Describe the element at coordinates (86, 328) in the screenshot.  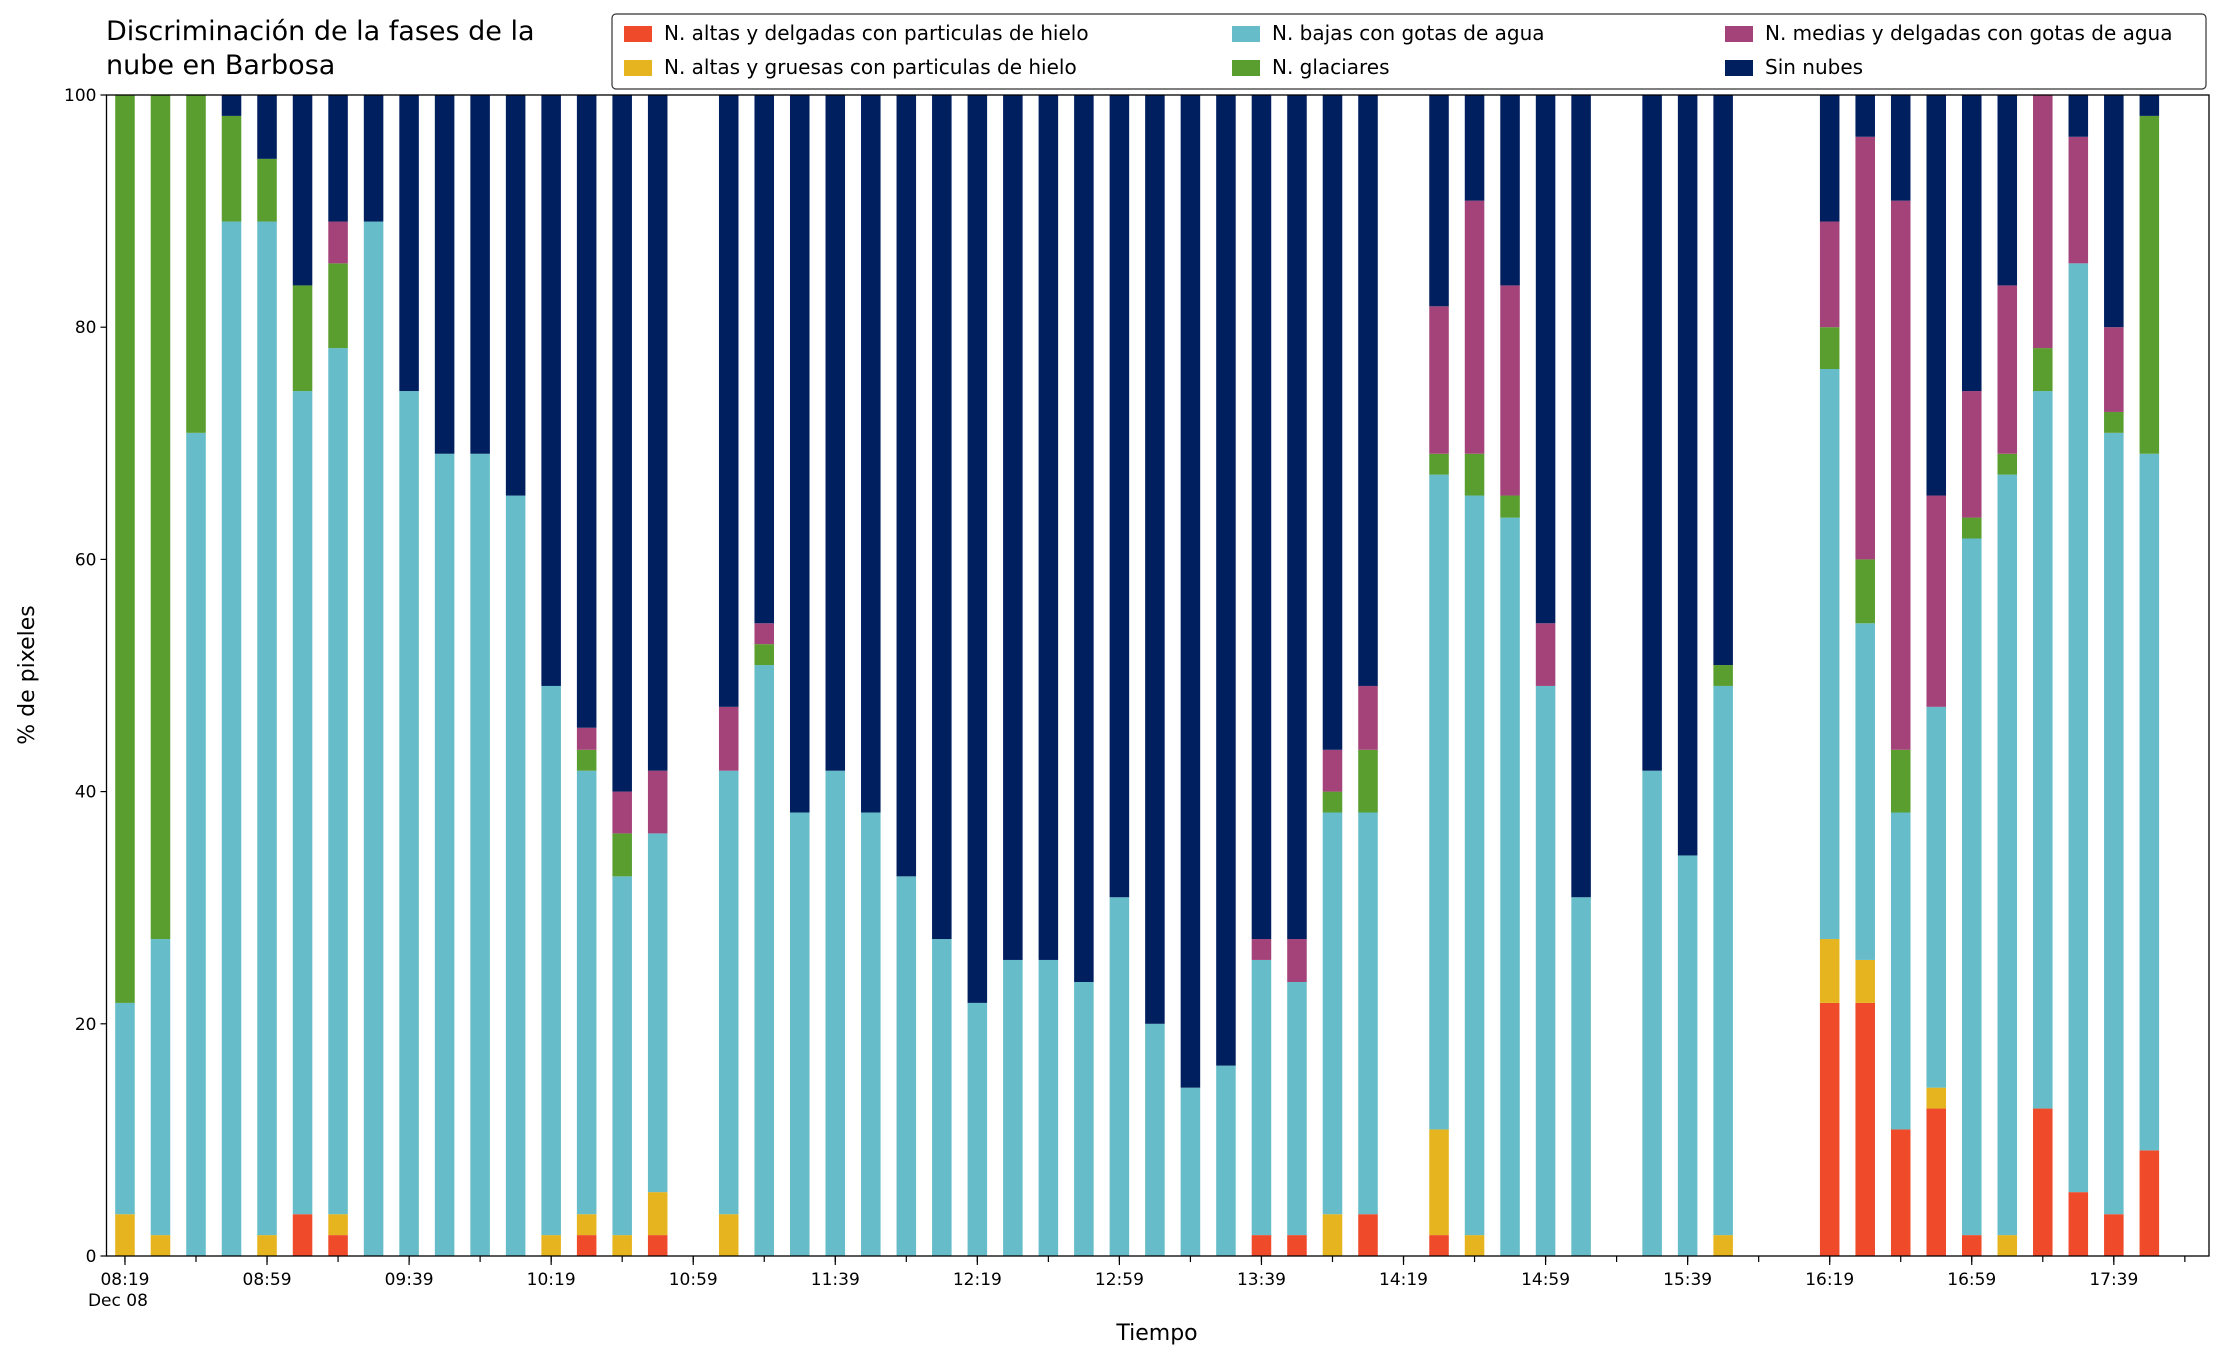
I see `y-tick-label: 80` at that location.